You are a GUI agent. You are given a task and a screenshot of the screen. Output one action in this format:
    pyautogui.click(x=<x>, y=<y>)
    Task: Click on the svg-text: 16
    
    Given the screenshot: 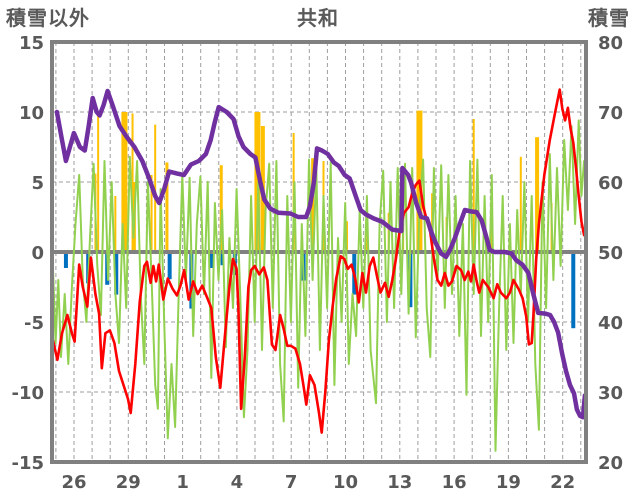 What is the action you would take?
    pyautogui.click(x=454, y=482)
    